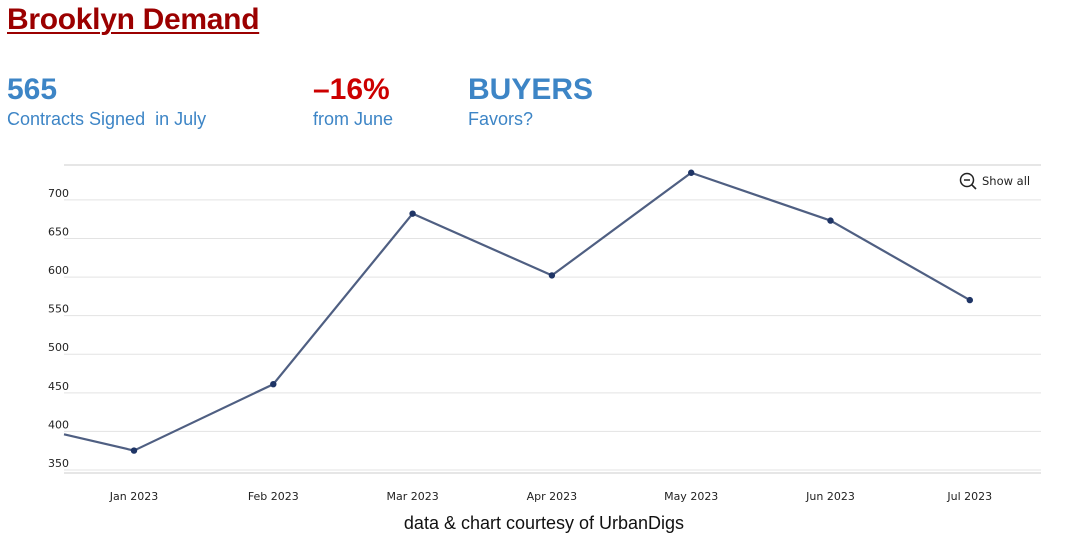 The height and width of the screenshot is (550, 1072). What do you see at coordinates (969, 496) in the screenshot?
I see `x-tick-label: Jul 2023` at bounding box center [969, 496].